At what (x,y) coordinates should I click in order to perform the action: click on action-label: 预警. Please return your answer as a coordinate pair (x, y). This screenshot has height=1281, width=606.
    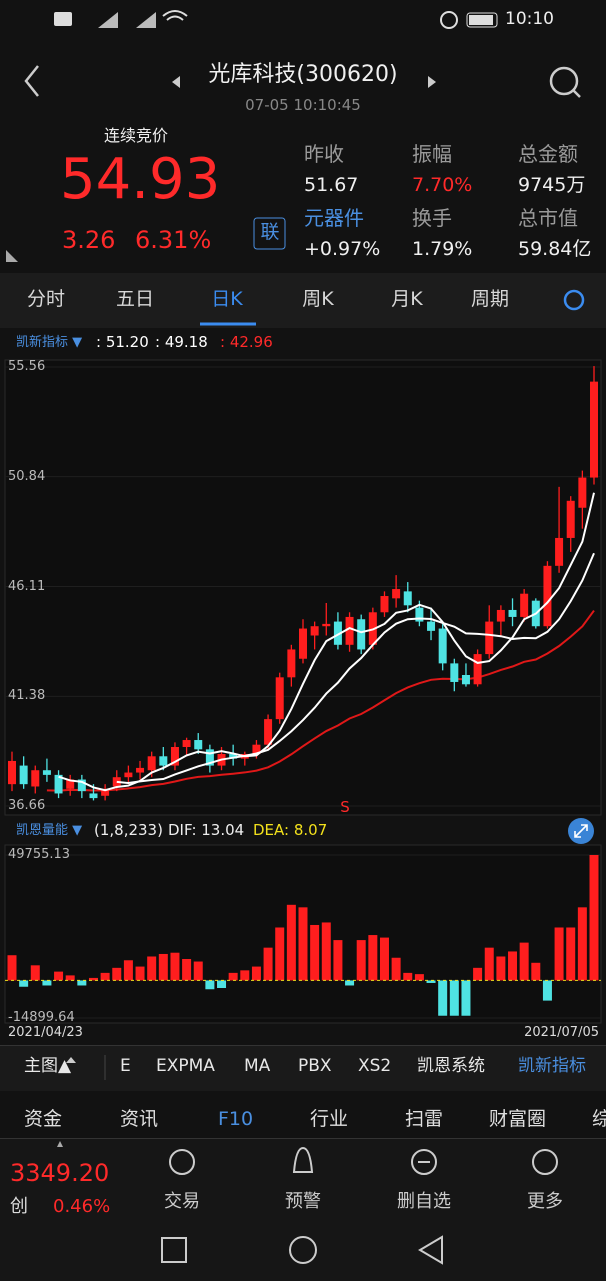
    Looking at the image, I should click on (303, 1201).